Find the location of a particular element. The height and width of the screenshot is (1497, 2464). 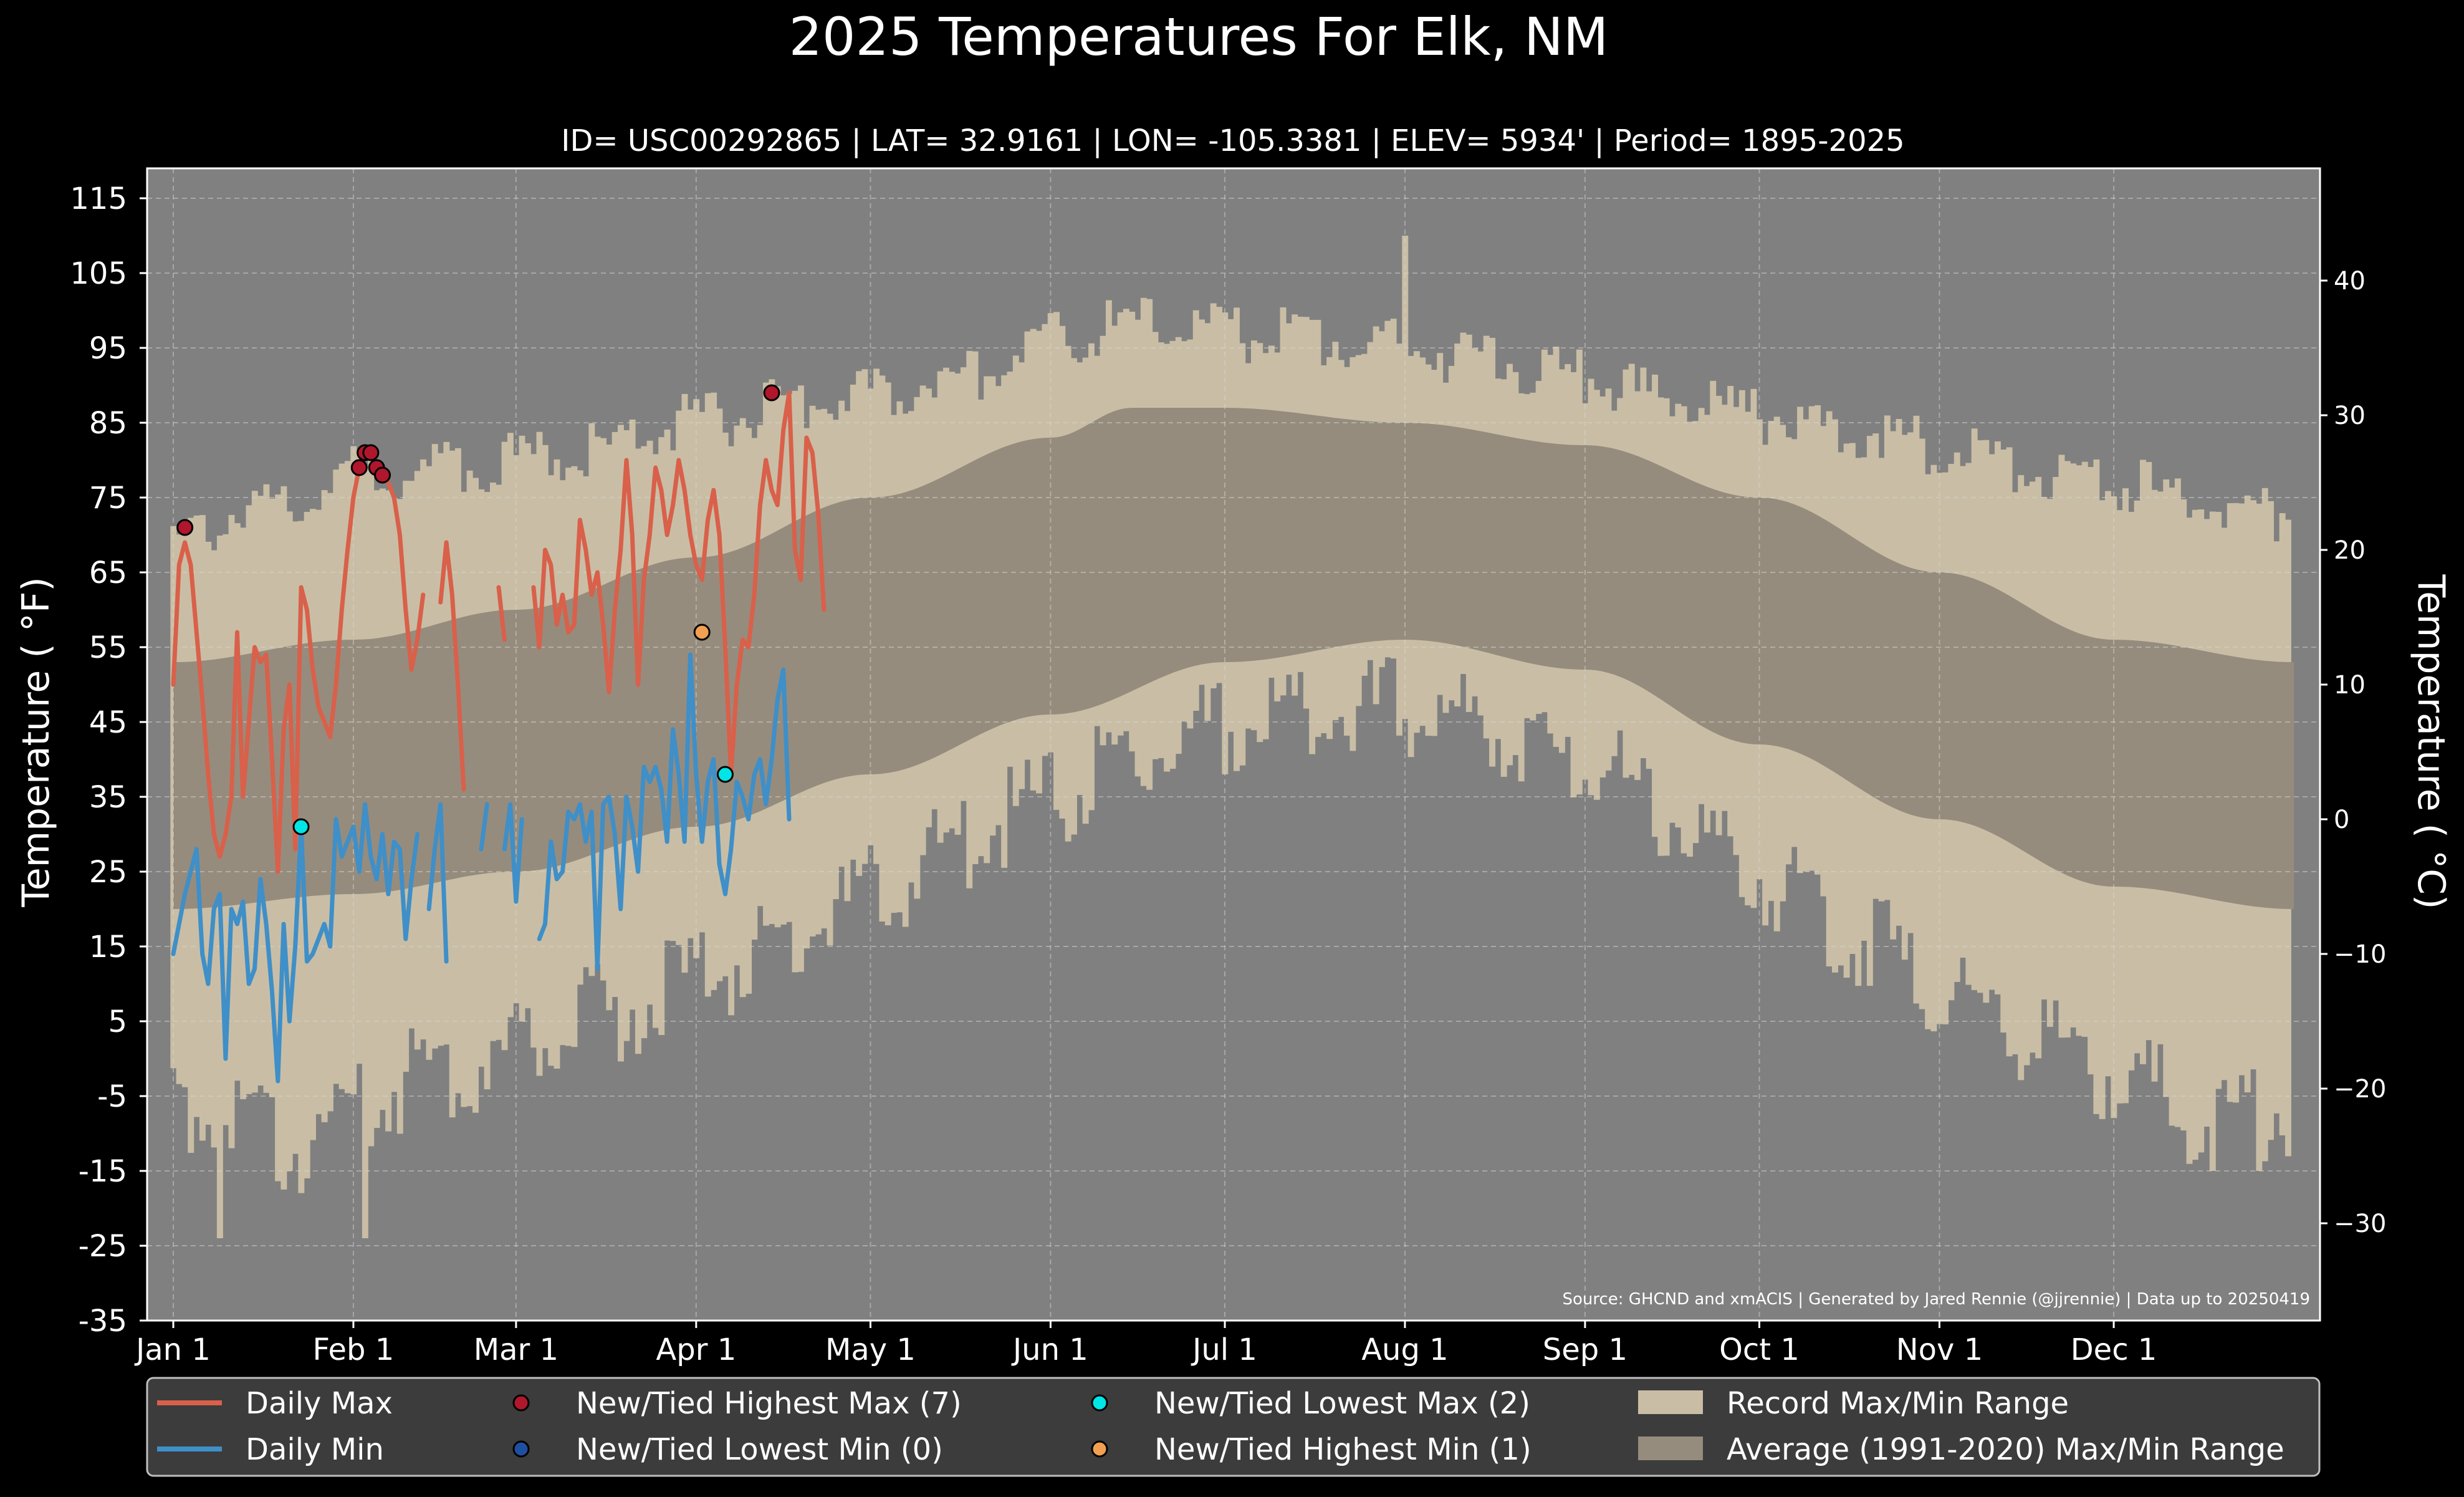

highest-min-marker is located at coordinates (702, 632).